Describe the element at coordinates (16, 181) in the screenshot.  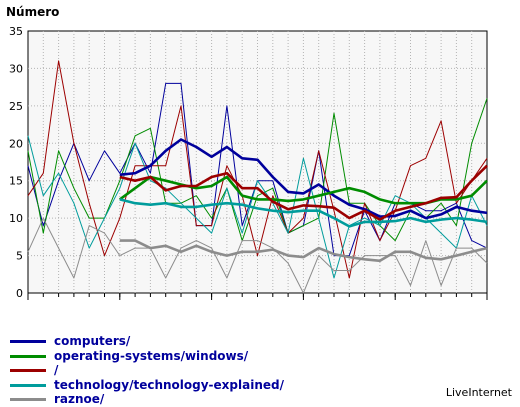
I see `y-tick-label: 15` at that location.